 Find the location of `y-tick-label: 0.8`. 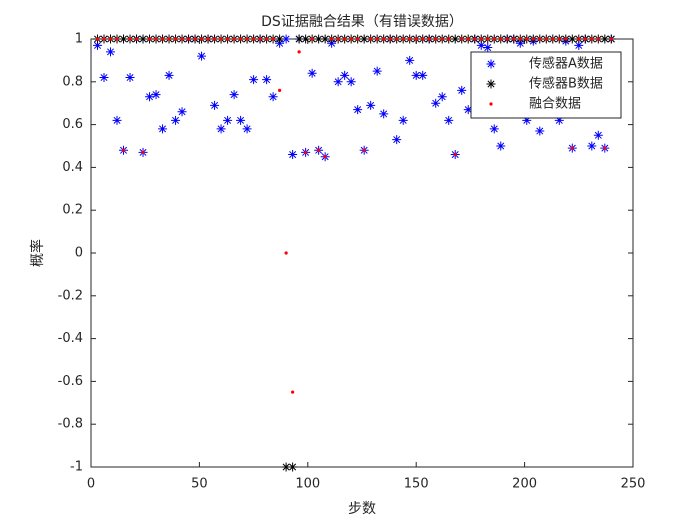

y-tick-label: 0.8 is located at coordinates (72, 81).